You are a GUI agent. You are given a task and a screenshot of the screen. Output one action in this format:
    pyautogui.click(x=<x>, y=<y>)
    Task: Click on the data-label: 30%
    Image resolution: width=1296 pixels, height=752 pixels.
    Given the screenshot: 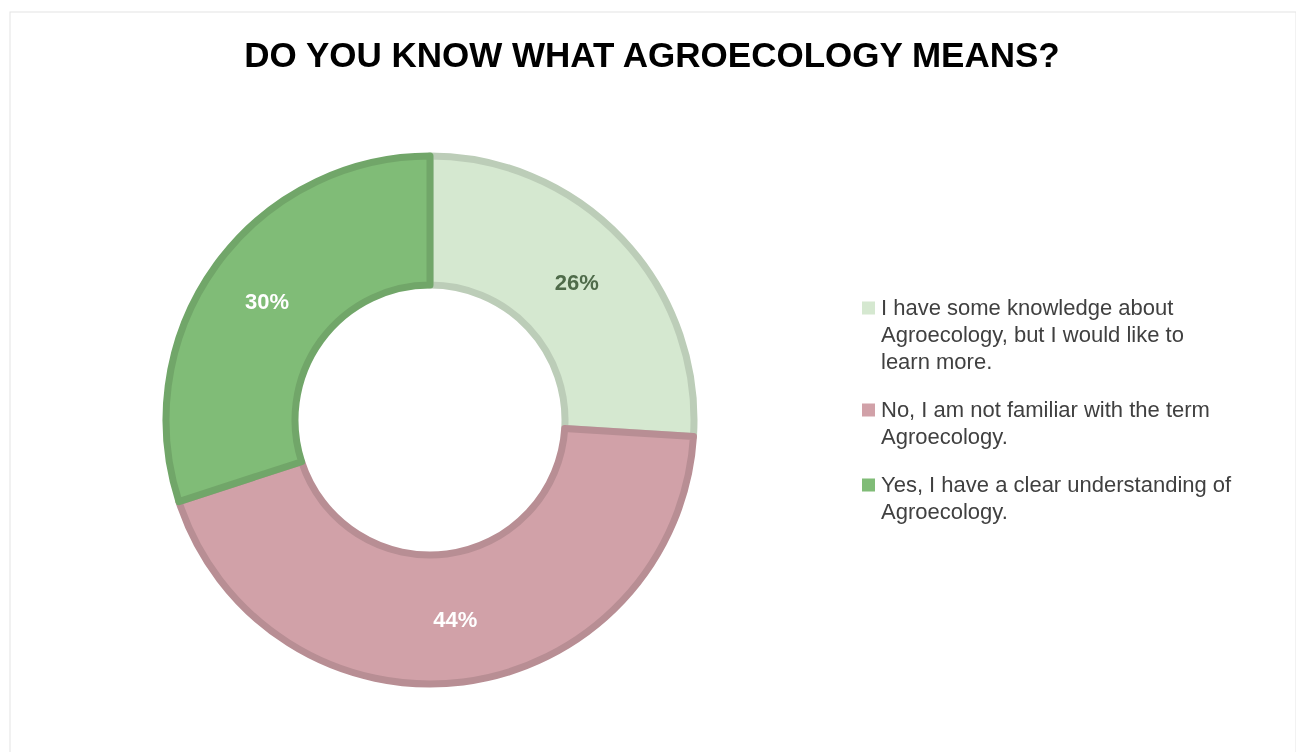 What is the action you would take?
    pyautogui.click(x=267, y=302)
    